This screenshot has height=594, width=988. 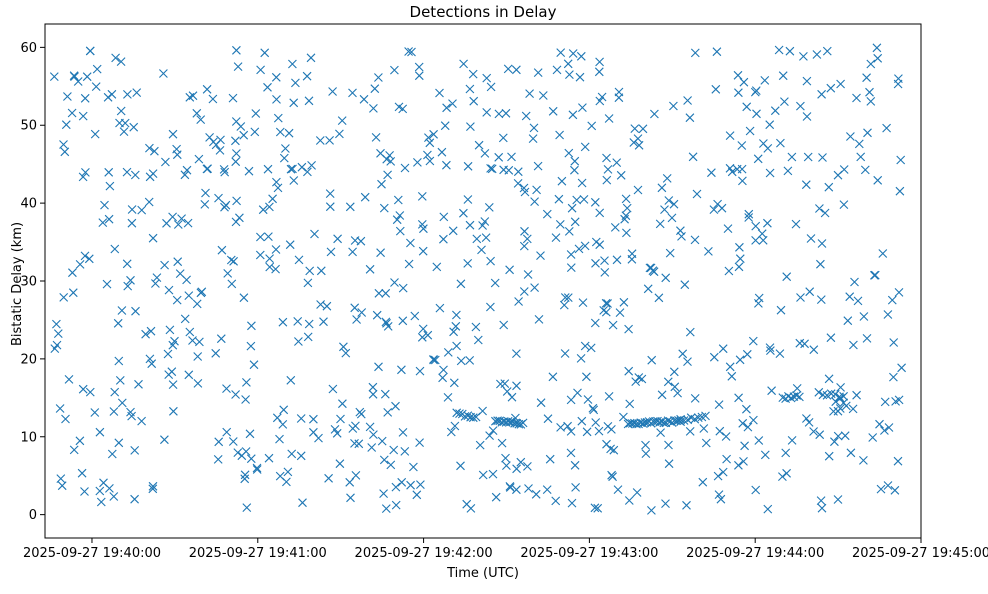 I want to click on x-tick-label: 2025-09-27 19:40:00, so click(x=92, y=553).